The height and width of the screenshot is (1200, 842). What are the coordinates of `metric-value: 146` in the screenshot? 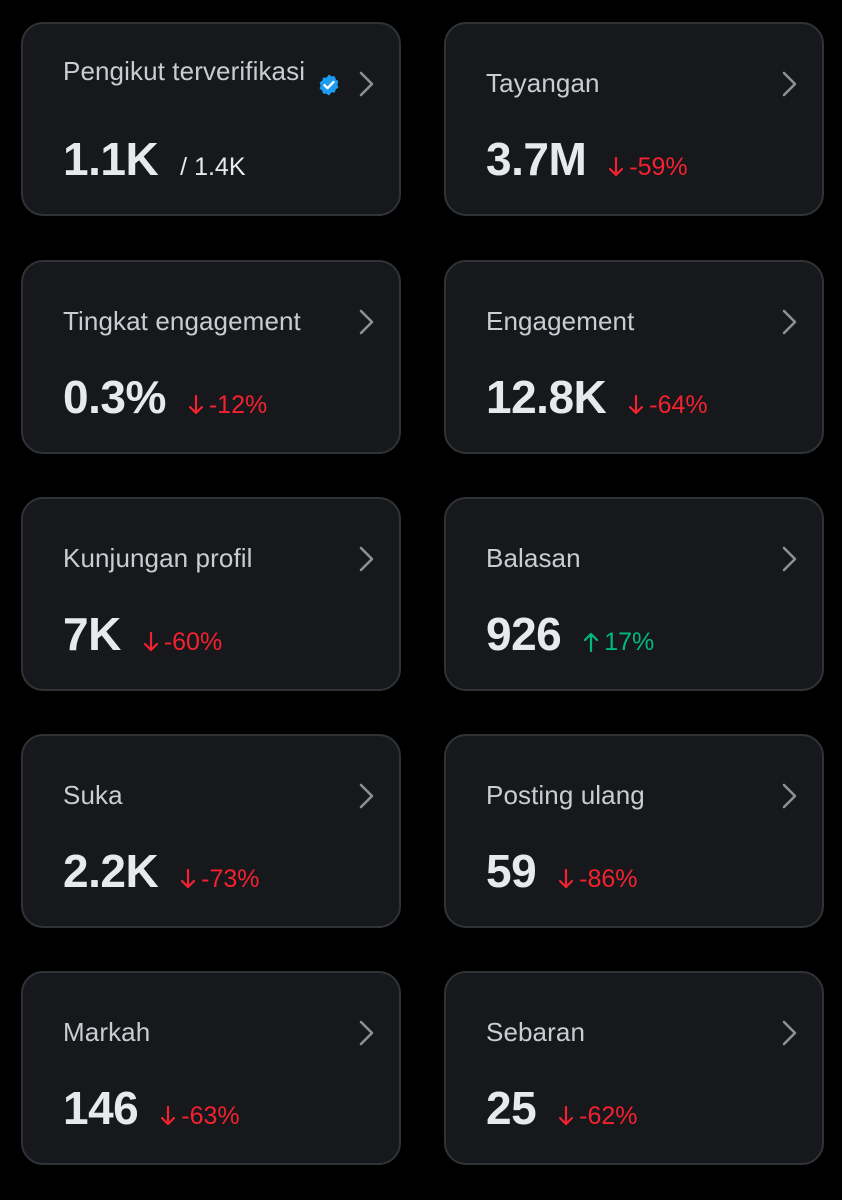 It's located at (101, 1108).